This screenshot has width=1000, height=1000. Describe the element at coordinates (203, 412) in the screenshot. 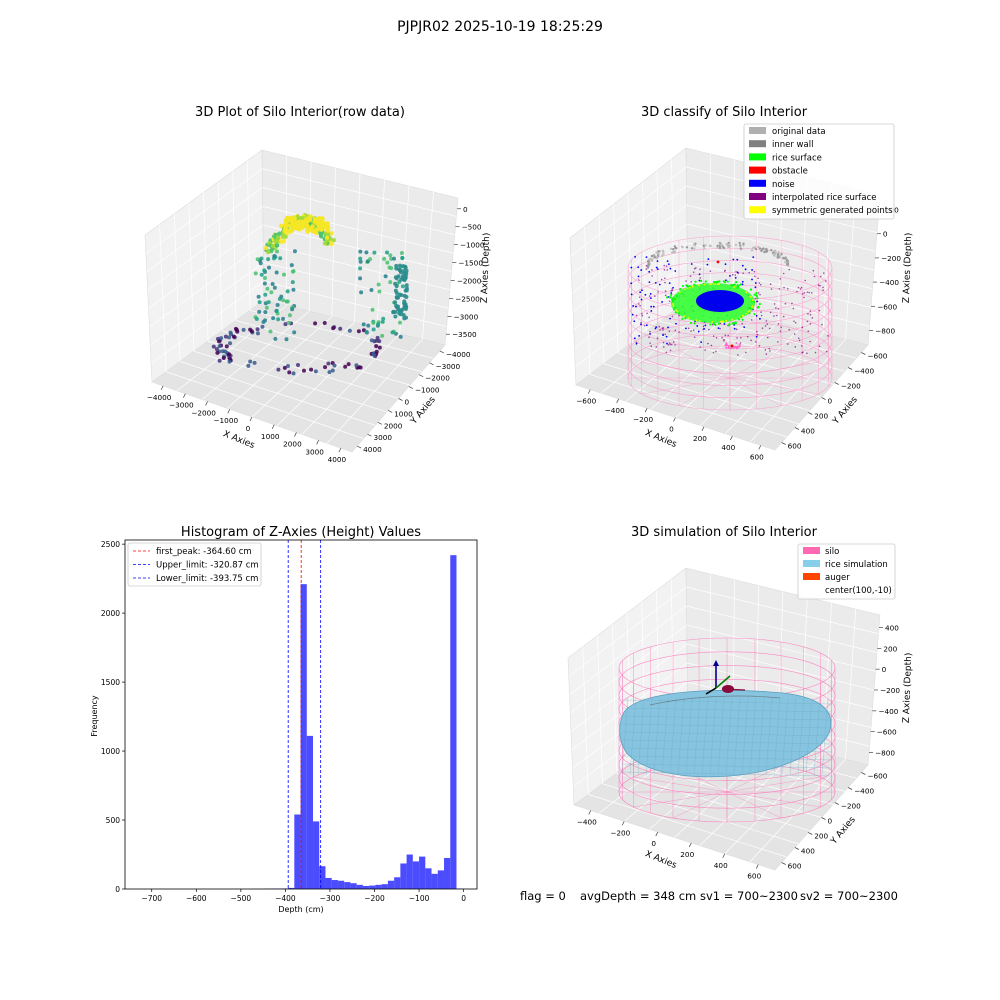

I see `raw-x-tick-label: −2000` at that location.